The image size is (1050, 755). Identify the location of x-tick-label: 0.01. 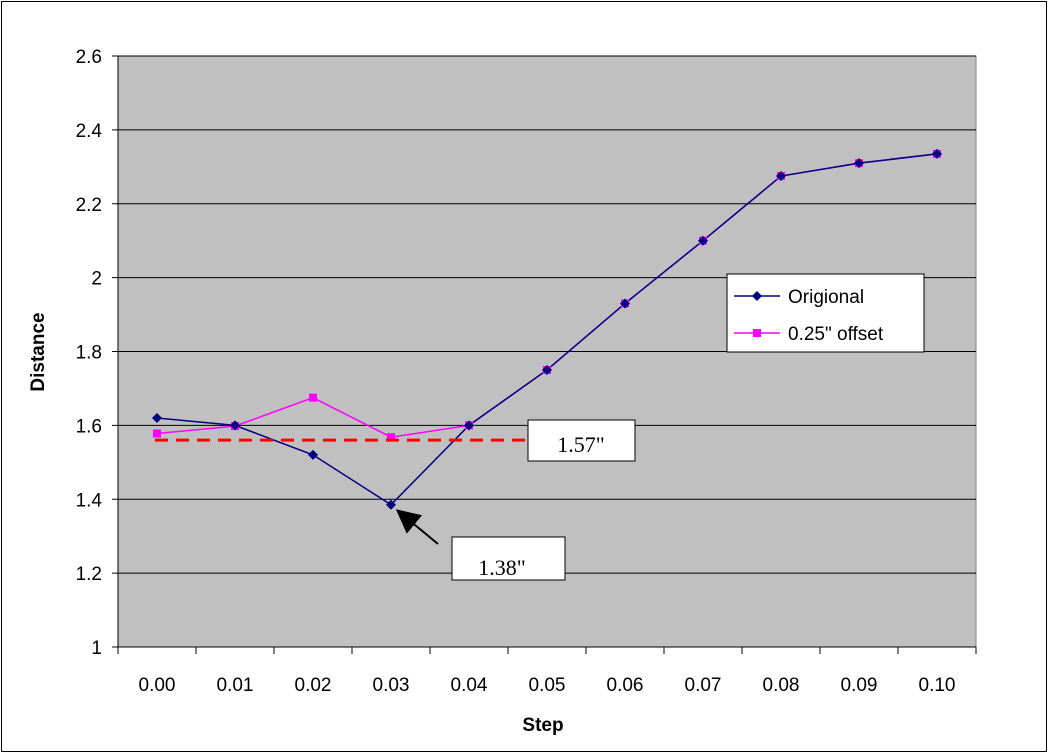
(235, 685).